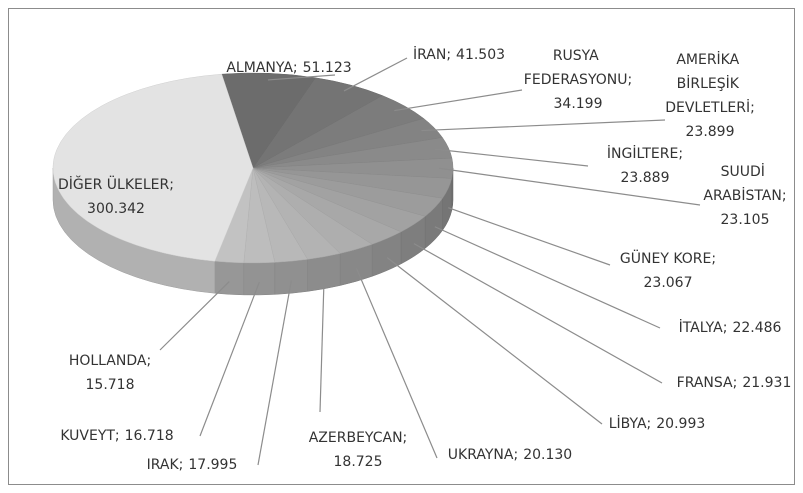 Image resolution: width=803 pixels, height=493 pixels. I want to click on label-line: BİRLEŞİK, so click(710, 83).